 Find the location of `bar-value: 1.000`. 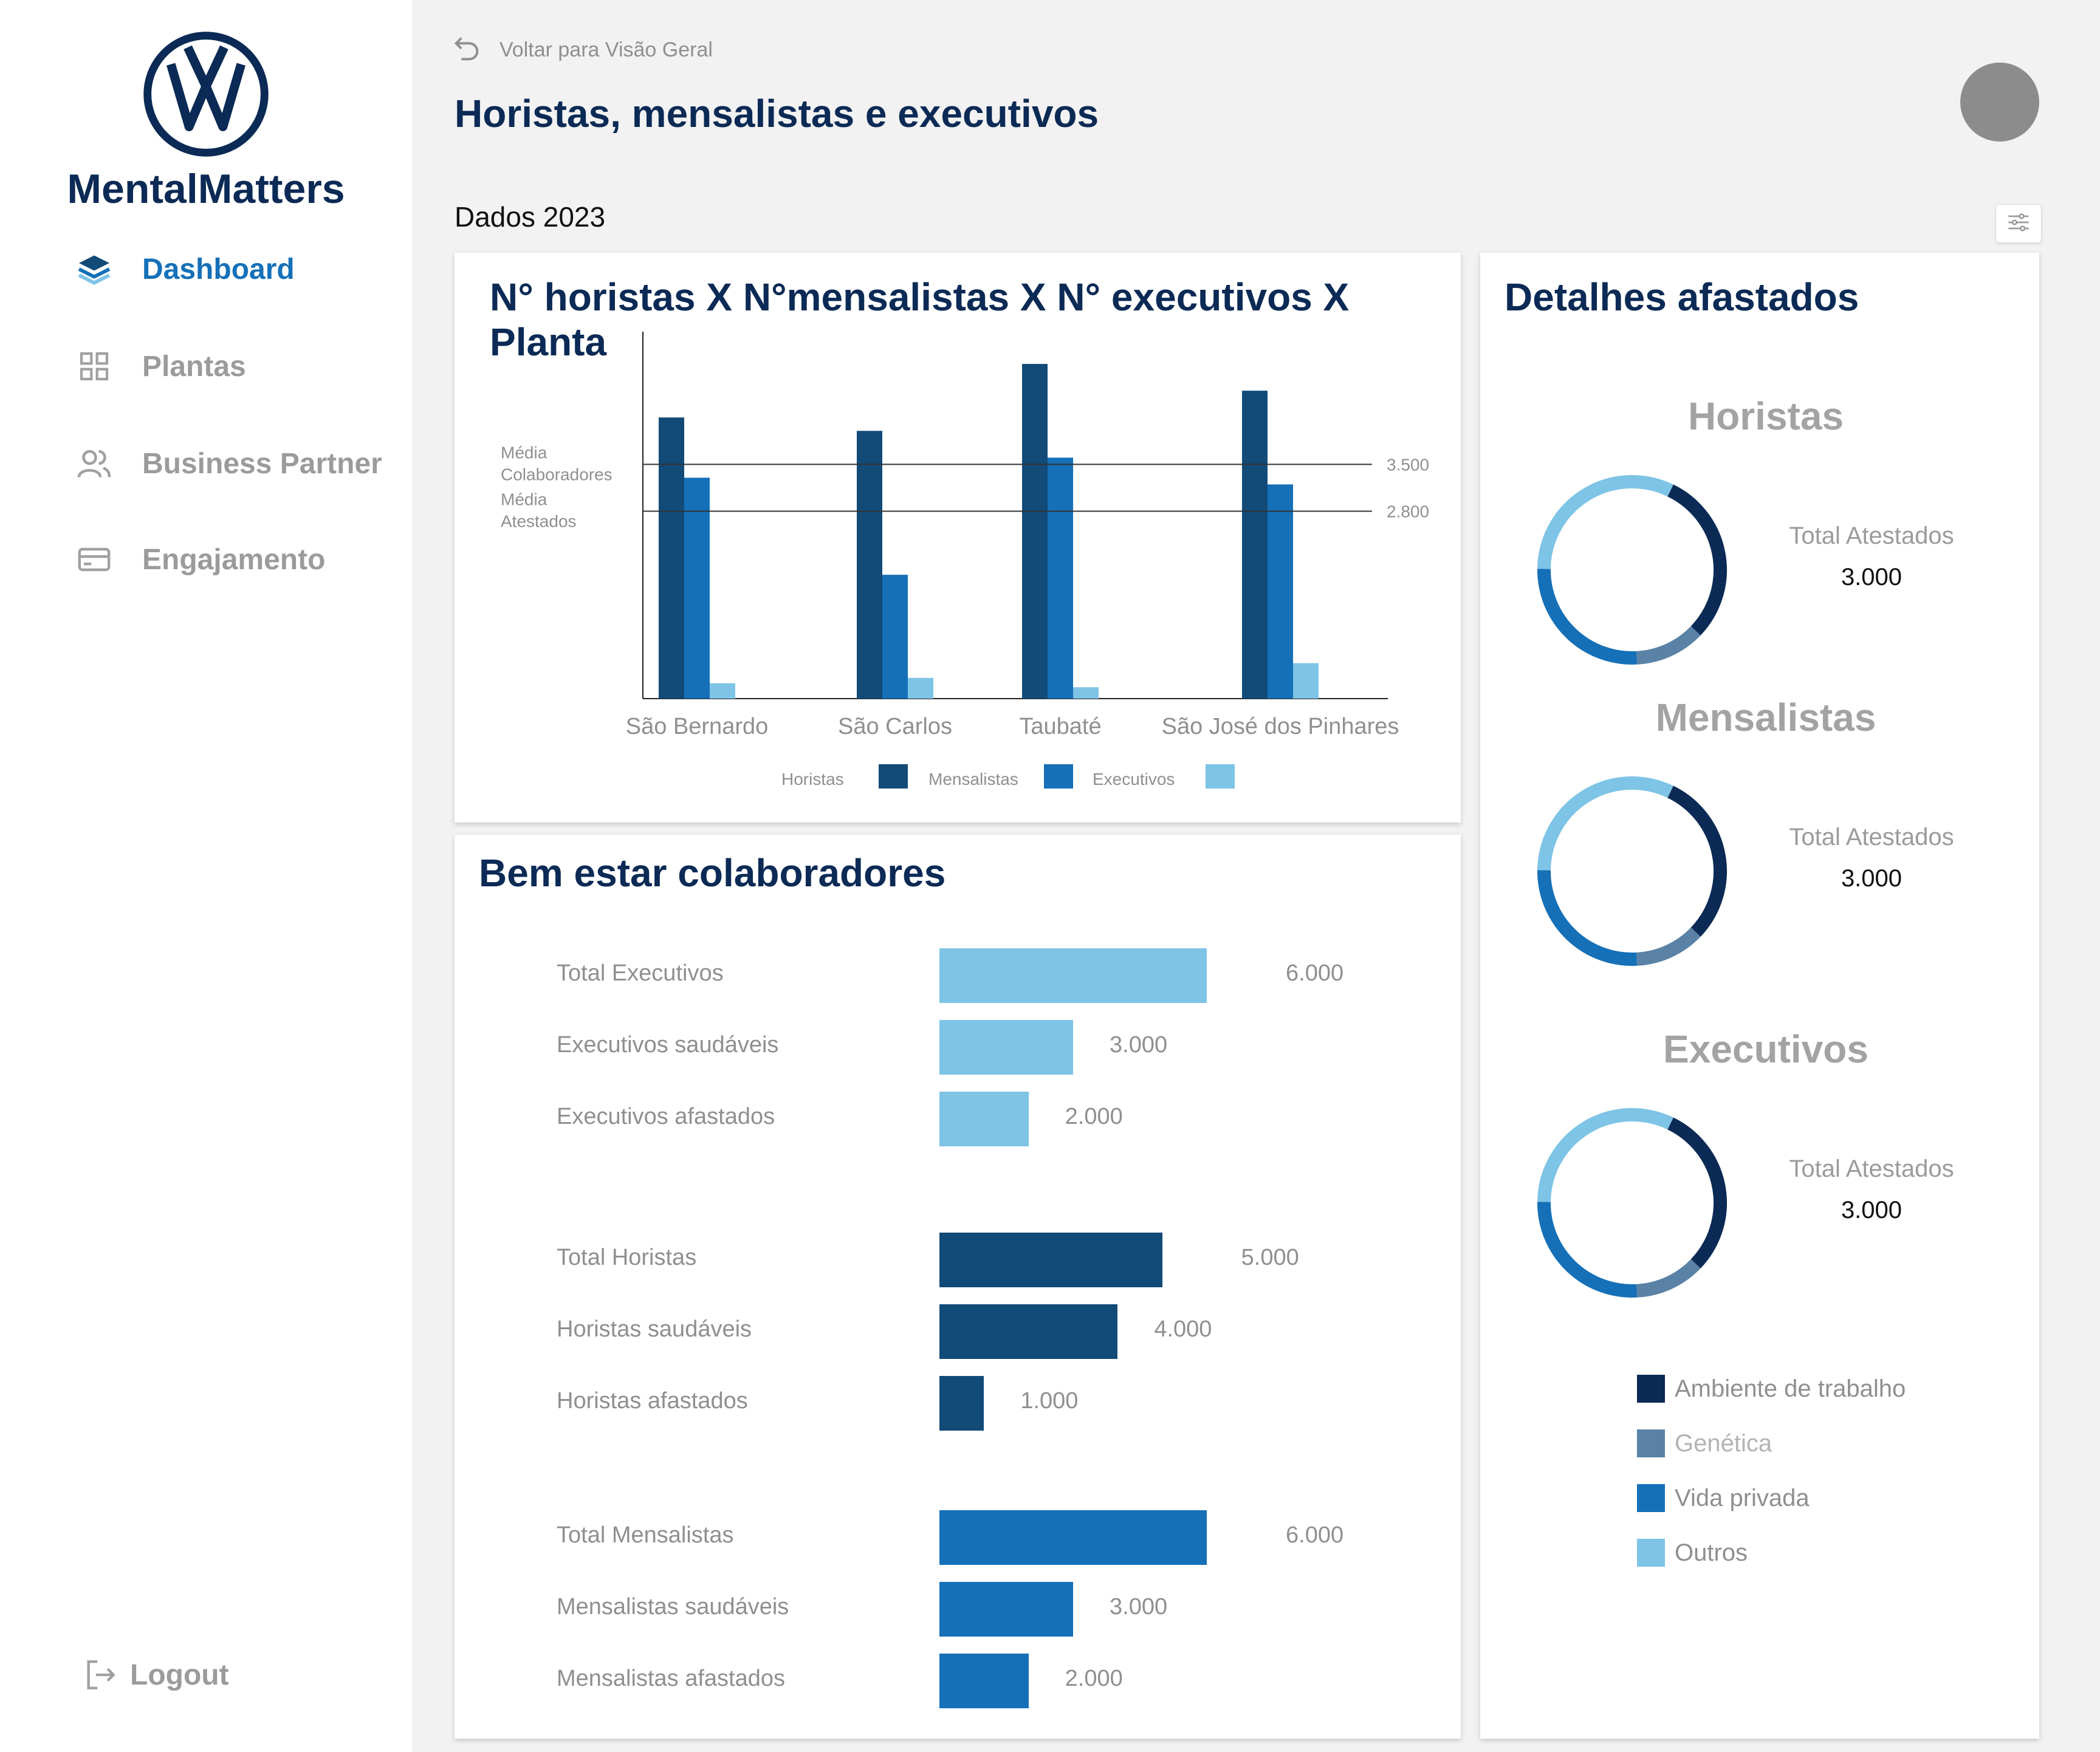

bar-value: 1.000 is located at coordinates (1049, 1401).